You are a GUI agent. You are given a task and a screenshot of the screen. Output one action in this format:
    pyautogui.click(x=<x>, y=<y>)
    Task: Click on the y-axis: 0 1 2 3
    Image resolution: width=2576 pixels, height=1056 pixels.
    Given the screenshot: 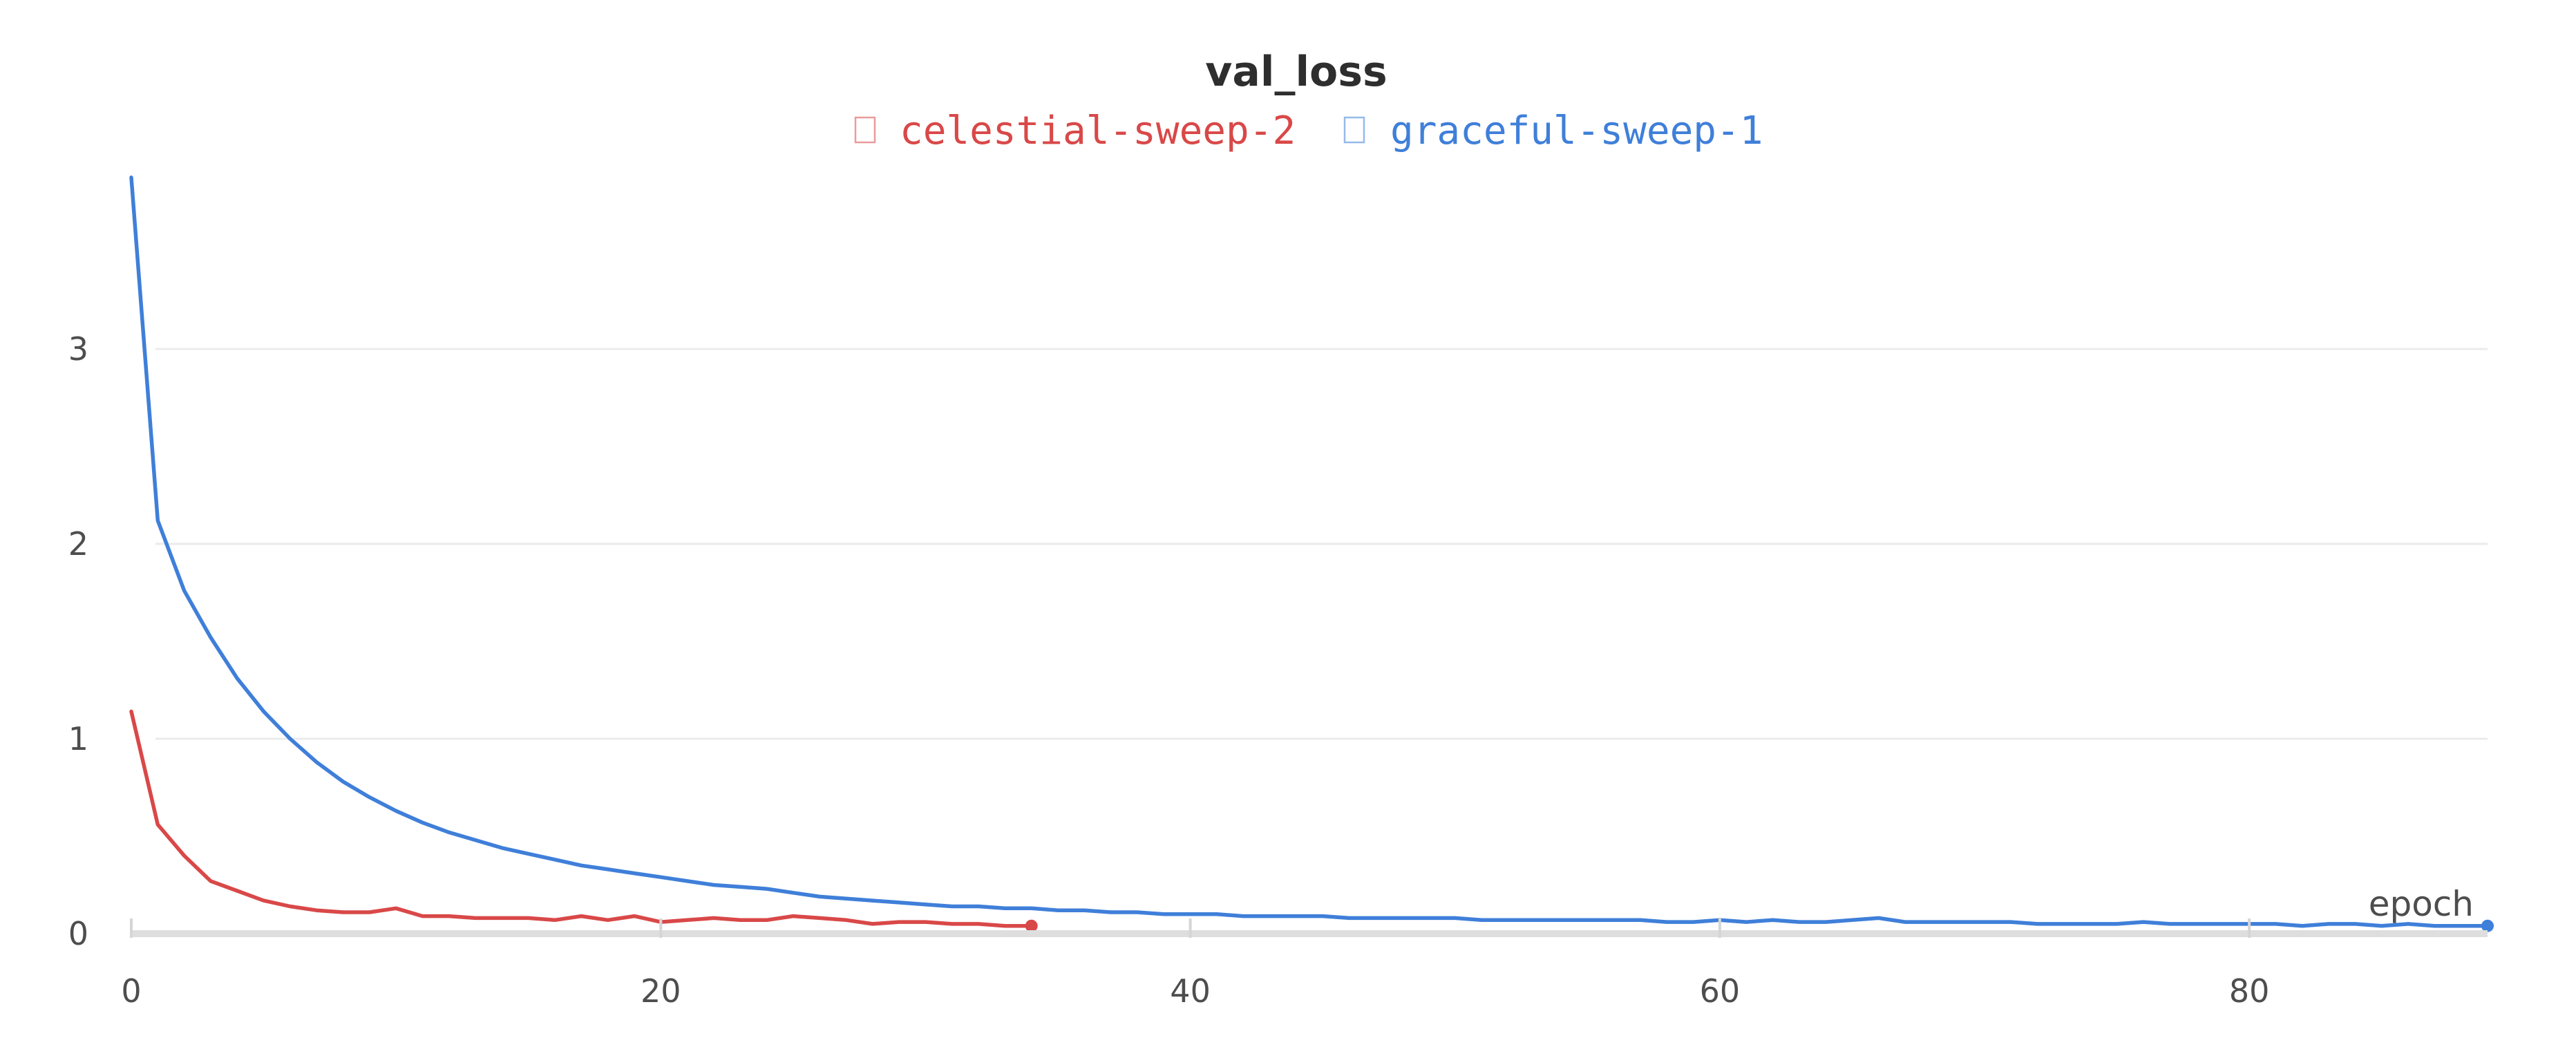 What is the action you would take?
    pyautogui.click(x=78, y=641)
    